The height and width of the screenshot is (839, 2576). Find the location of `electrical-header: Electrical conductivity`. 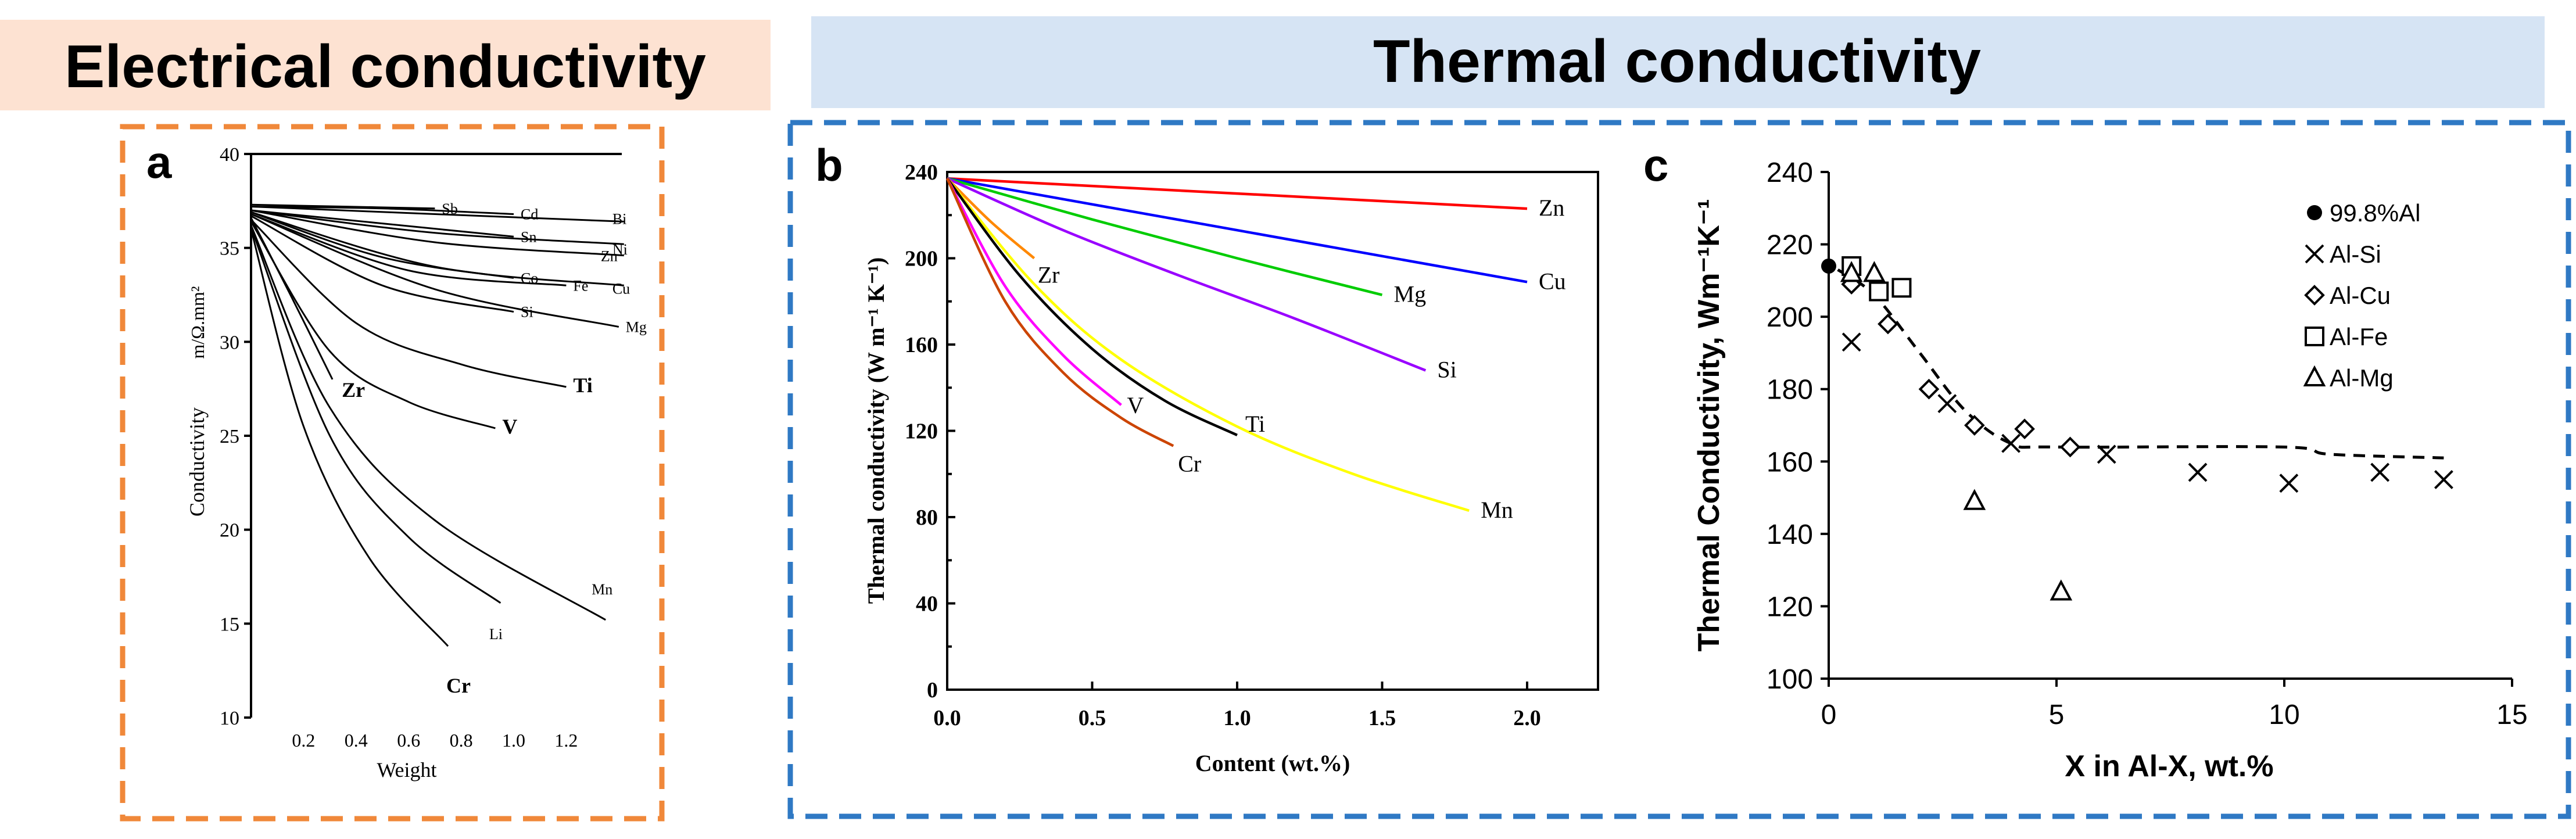

electrical-header: Electrical conductivity is located at coordinates (385, 67).